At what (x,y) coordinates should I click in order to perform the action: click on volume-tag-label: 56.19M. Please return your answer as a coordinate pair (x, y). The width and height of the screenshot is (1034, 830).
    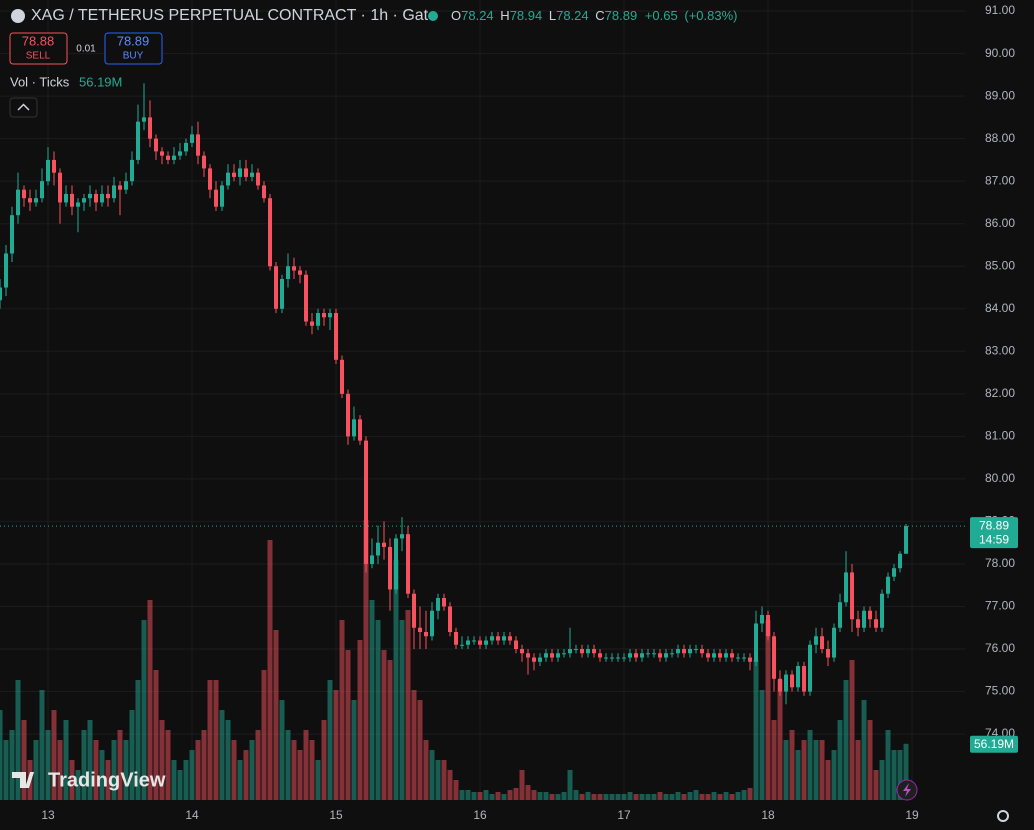
    Looking at the image, I should click on (994, 744).